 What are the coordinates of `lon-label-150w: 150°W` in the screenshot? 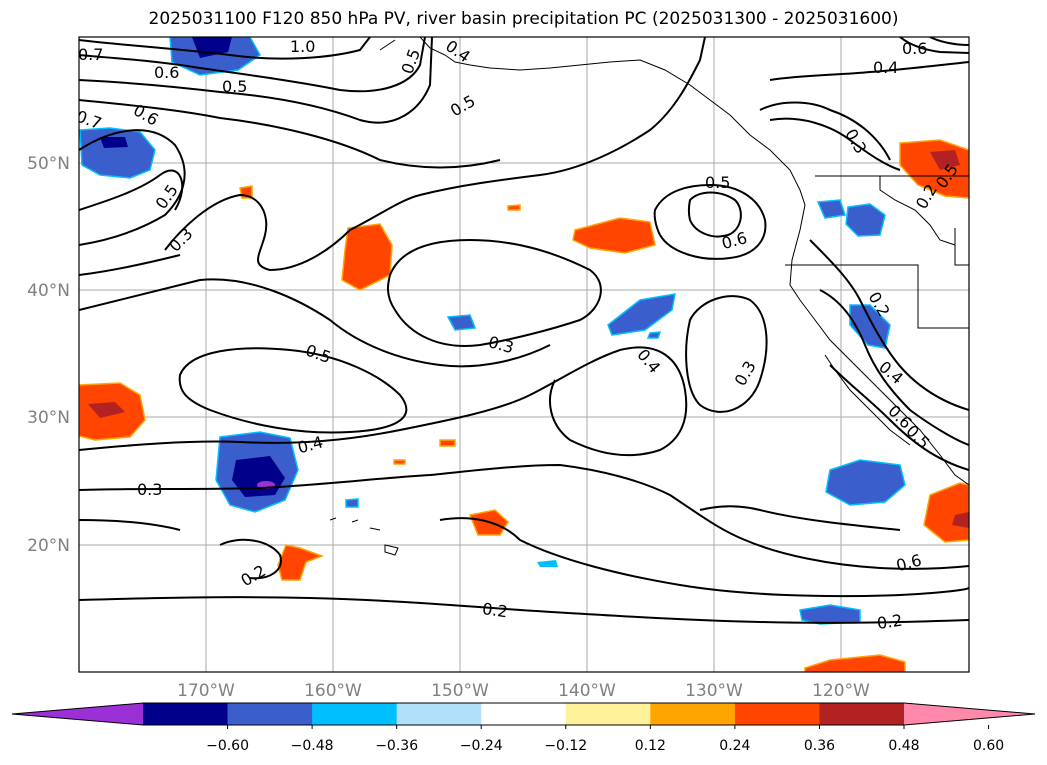 It's located at (460, 691).